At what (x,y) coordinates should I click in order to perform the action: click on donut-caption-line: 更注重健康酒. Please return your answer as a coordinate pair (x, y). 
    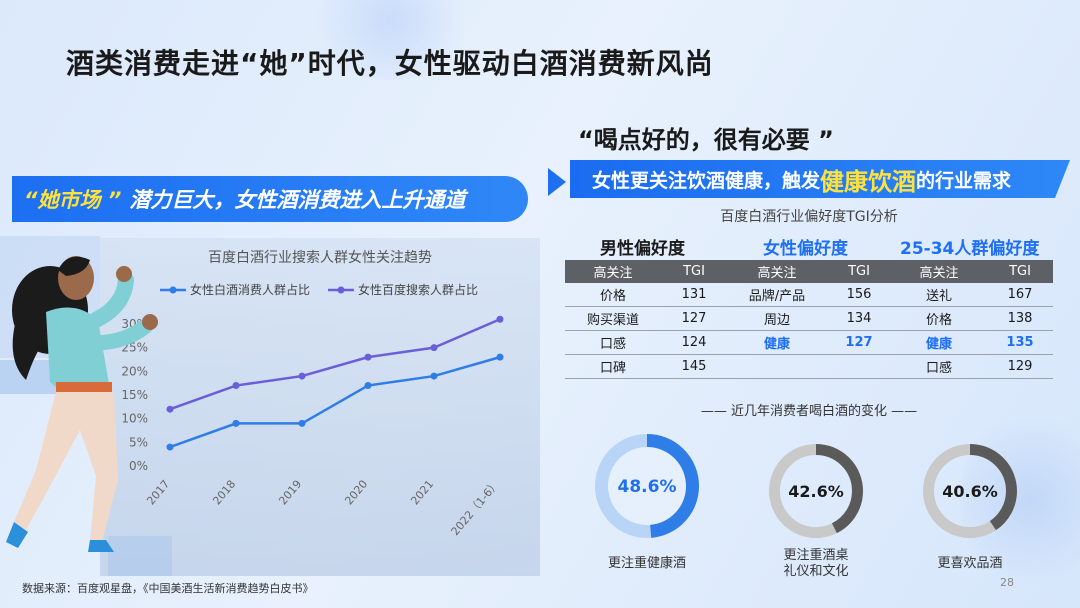
    Looking at the image, I should click on (646, 563).